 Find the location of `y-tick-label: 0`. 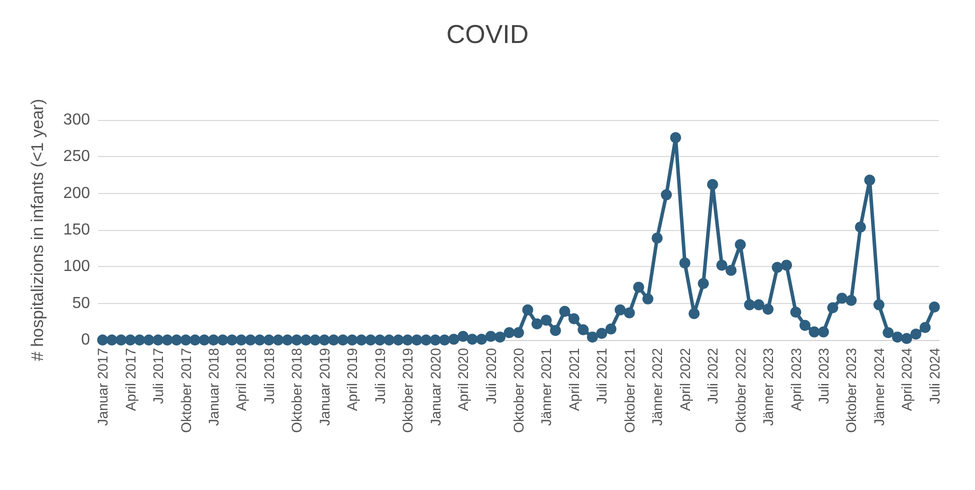

y-tick-label: 0 is located at coordinates (85, 340).